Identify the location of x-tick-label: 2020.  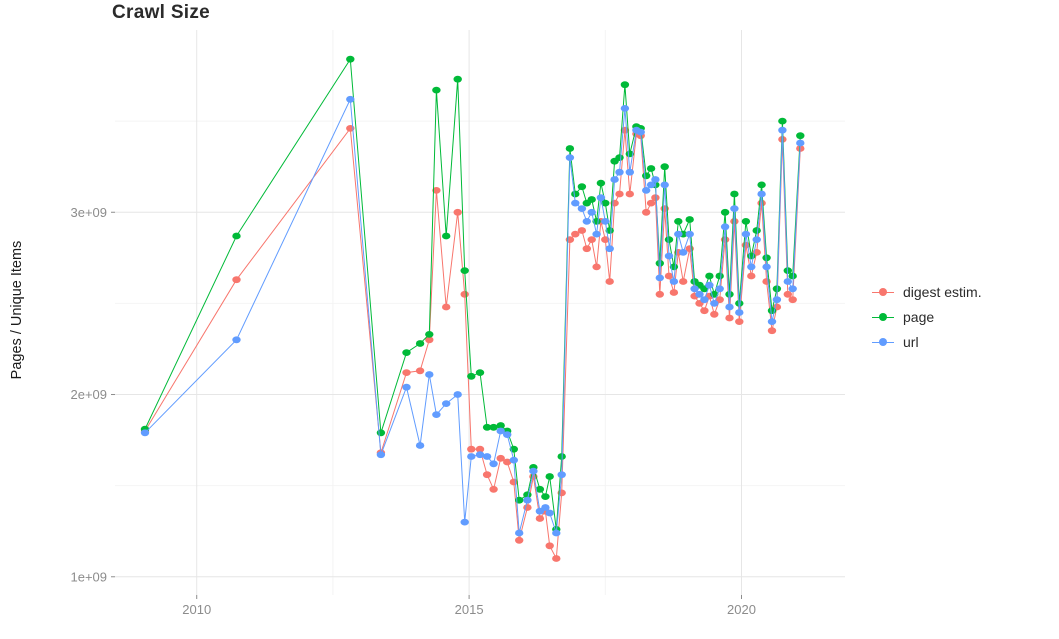
(741, 609).